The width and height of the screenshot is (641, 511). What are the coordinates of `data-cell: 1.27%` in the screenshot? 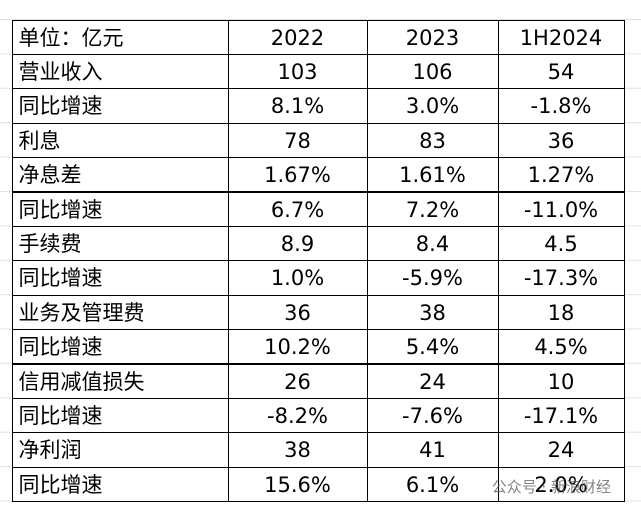 It's located at (561, 175).